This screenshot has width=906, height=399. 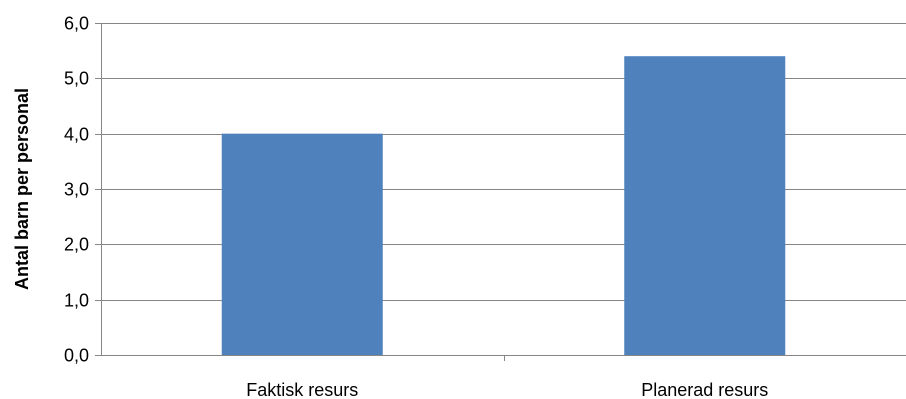 I want to click on x-category-labels: Faktisk resurs Planerad resurs, so click(x=507, y=389).